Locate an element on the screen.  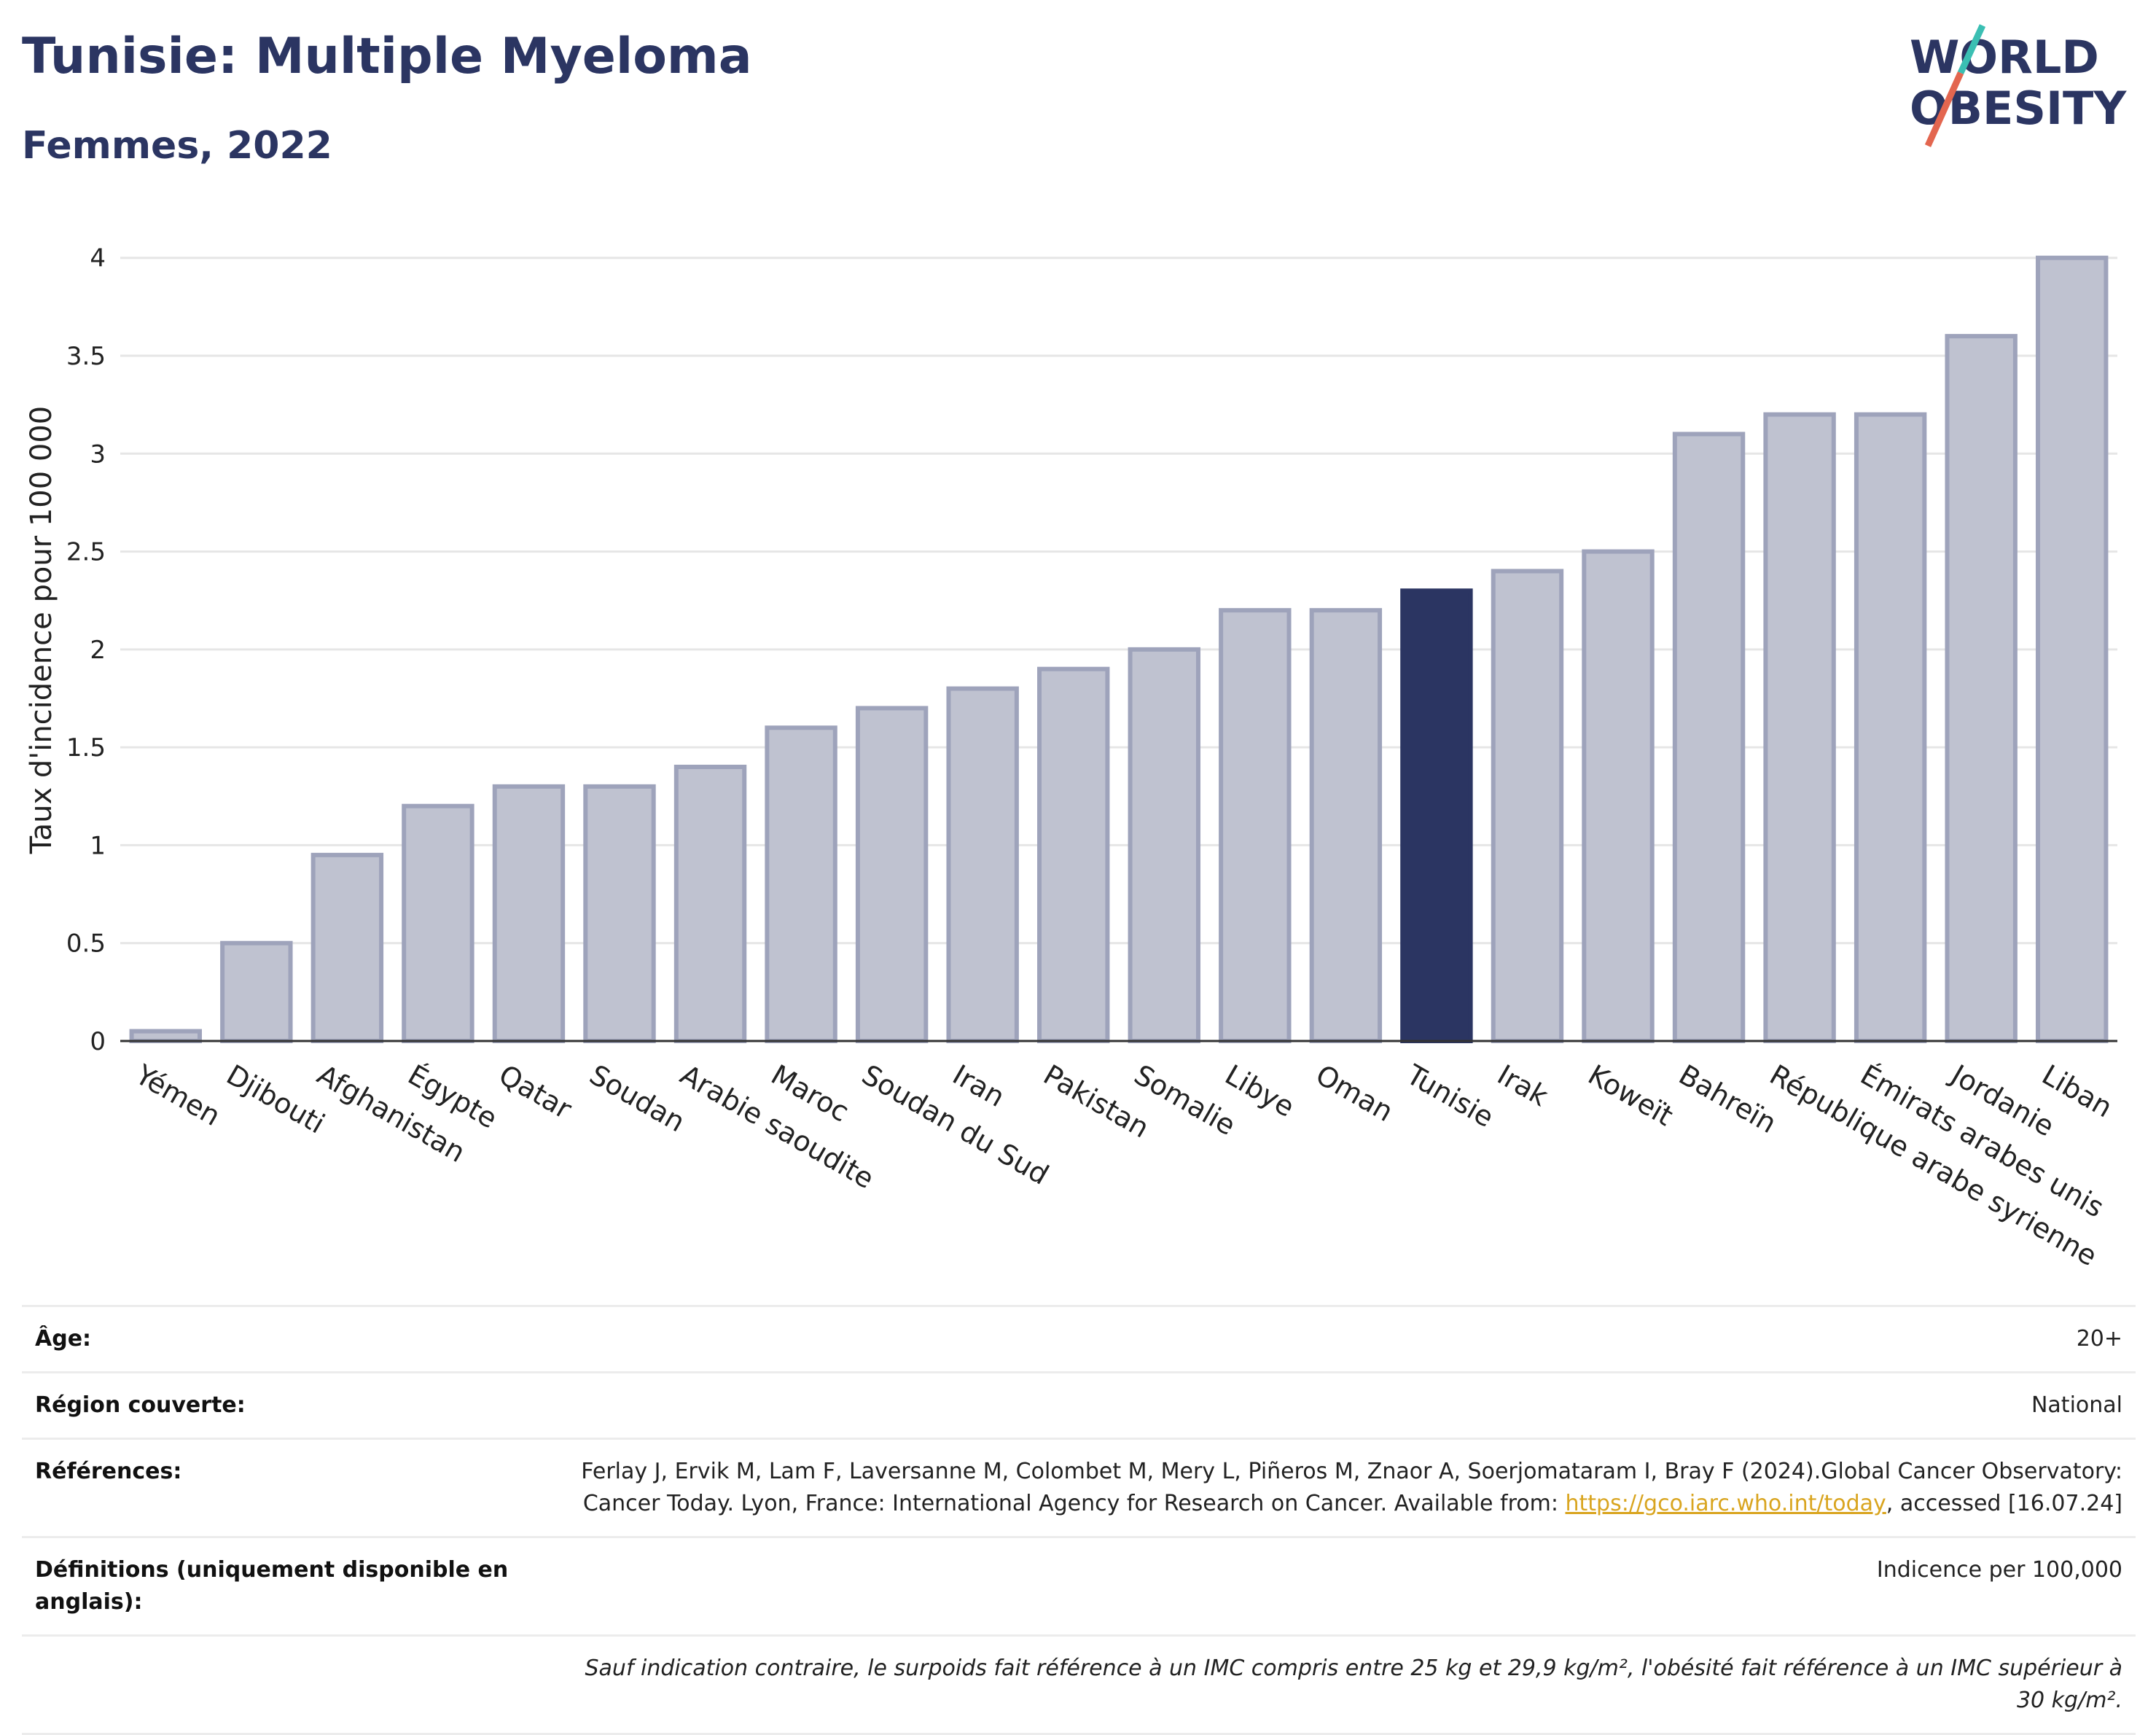
bar-afghanistan is located at coordinates (347, 948).